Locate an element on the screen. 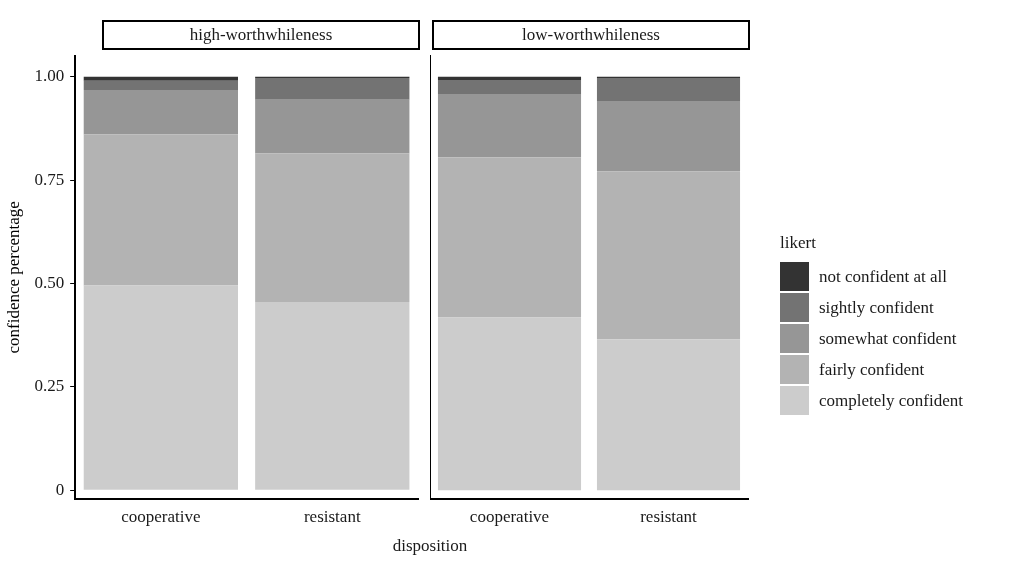 This screenshot has width=1029, height=563. legend-label: fairly confident is located at coordinates (872, 369).